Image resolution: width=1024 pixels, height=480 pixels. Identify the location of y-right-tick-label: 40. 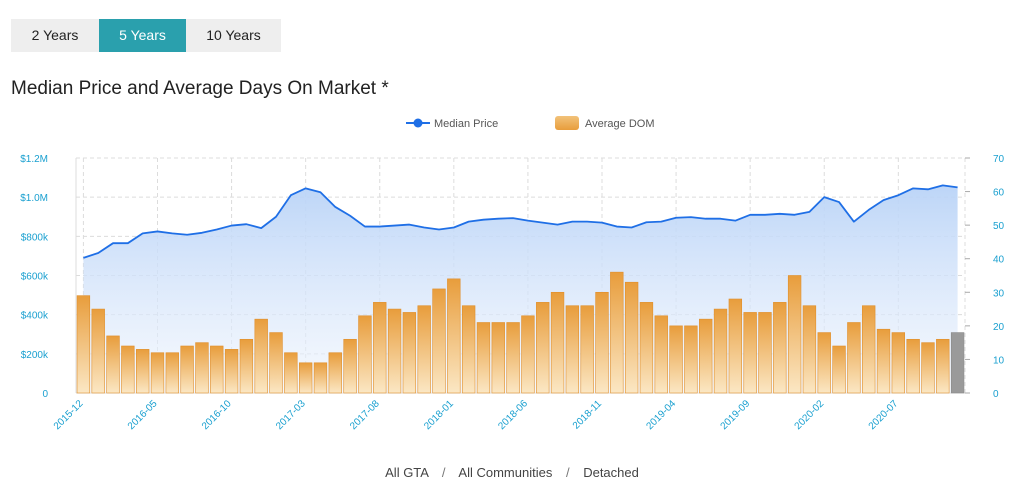
(999, 260).